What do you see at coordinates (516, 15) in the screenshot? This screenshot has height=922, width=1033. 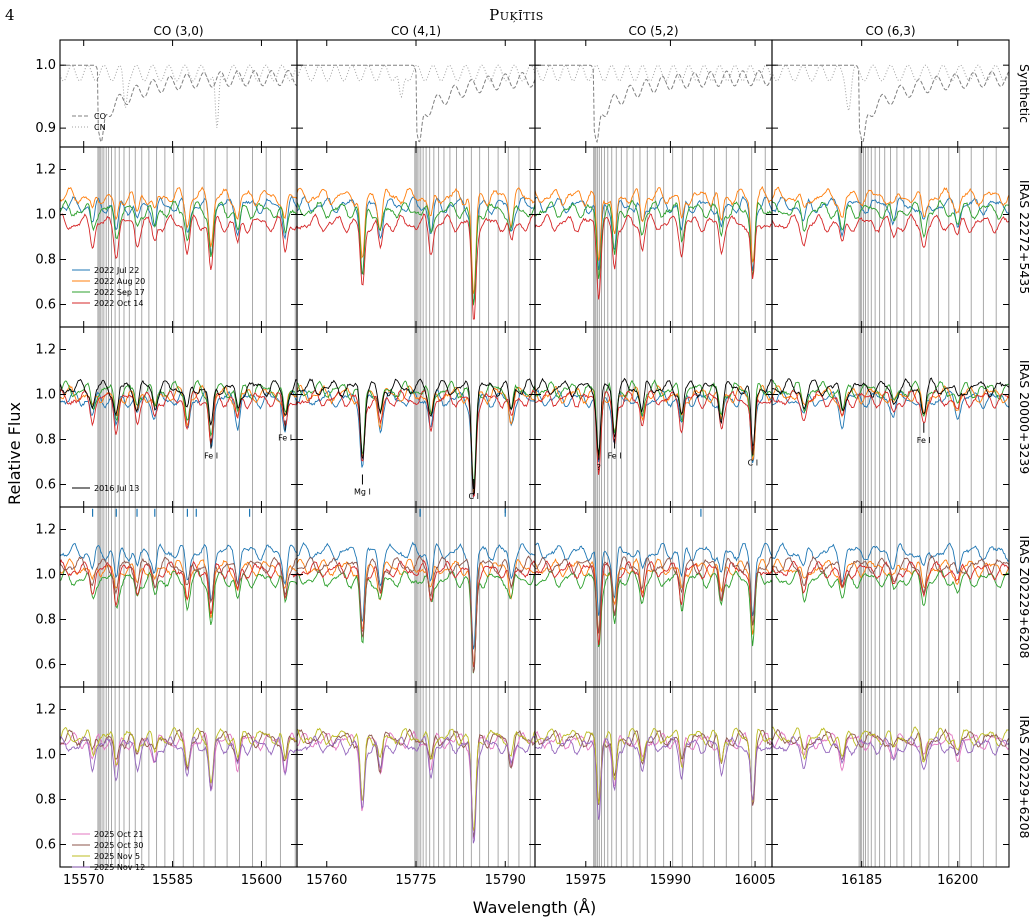 I see `running-title: Puķītis` at bounding box center [516, 15].